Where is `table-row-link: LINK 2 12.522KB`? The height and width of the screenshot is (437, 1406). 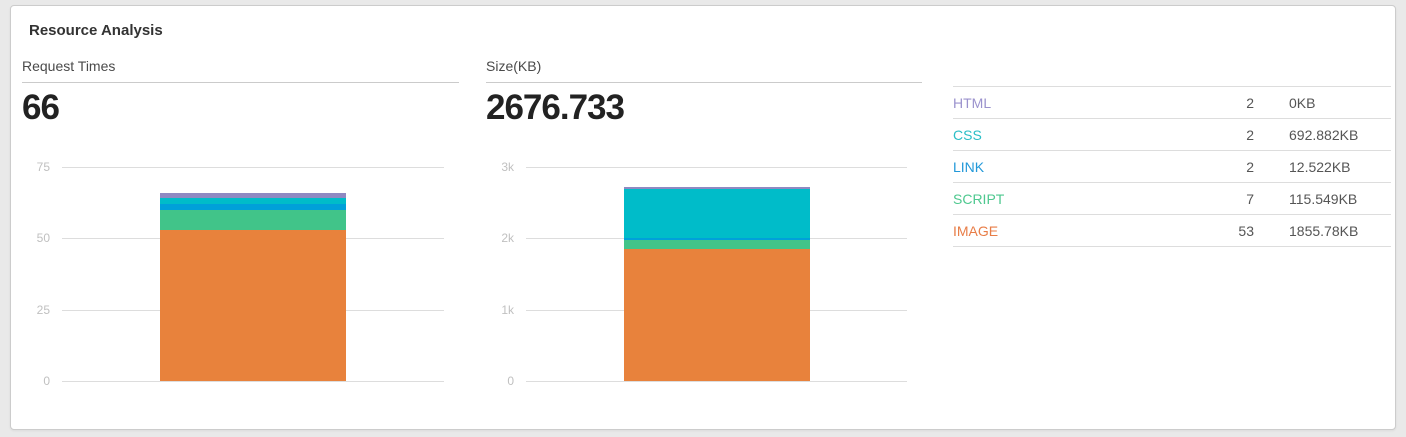 table-row-link: LINK 2 12.522KB is located at coordinates (1172, 167).